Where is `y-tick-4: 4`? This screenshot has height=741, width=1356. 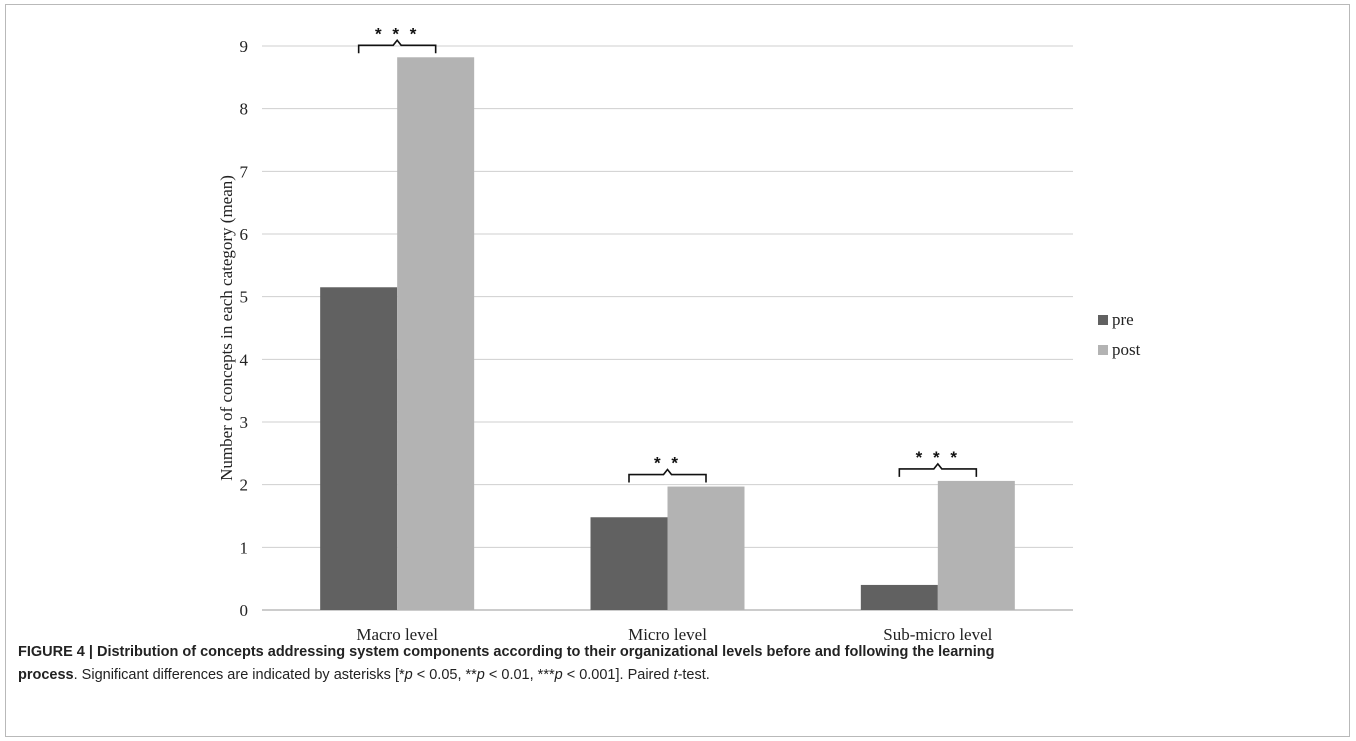
y-tick-4: 4 is located at coordinates (244, 359).